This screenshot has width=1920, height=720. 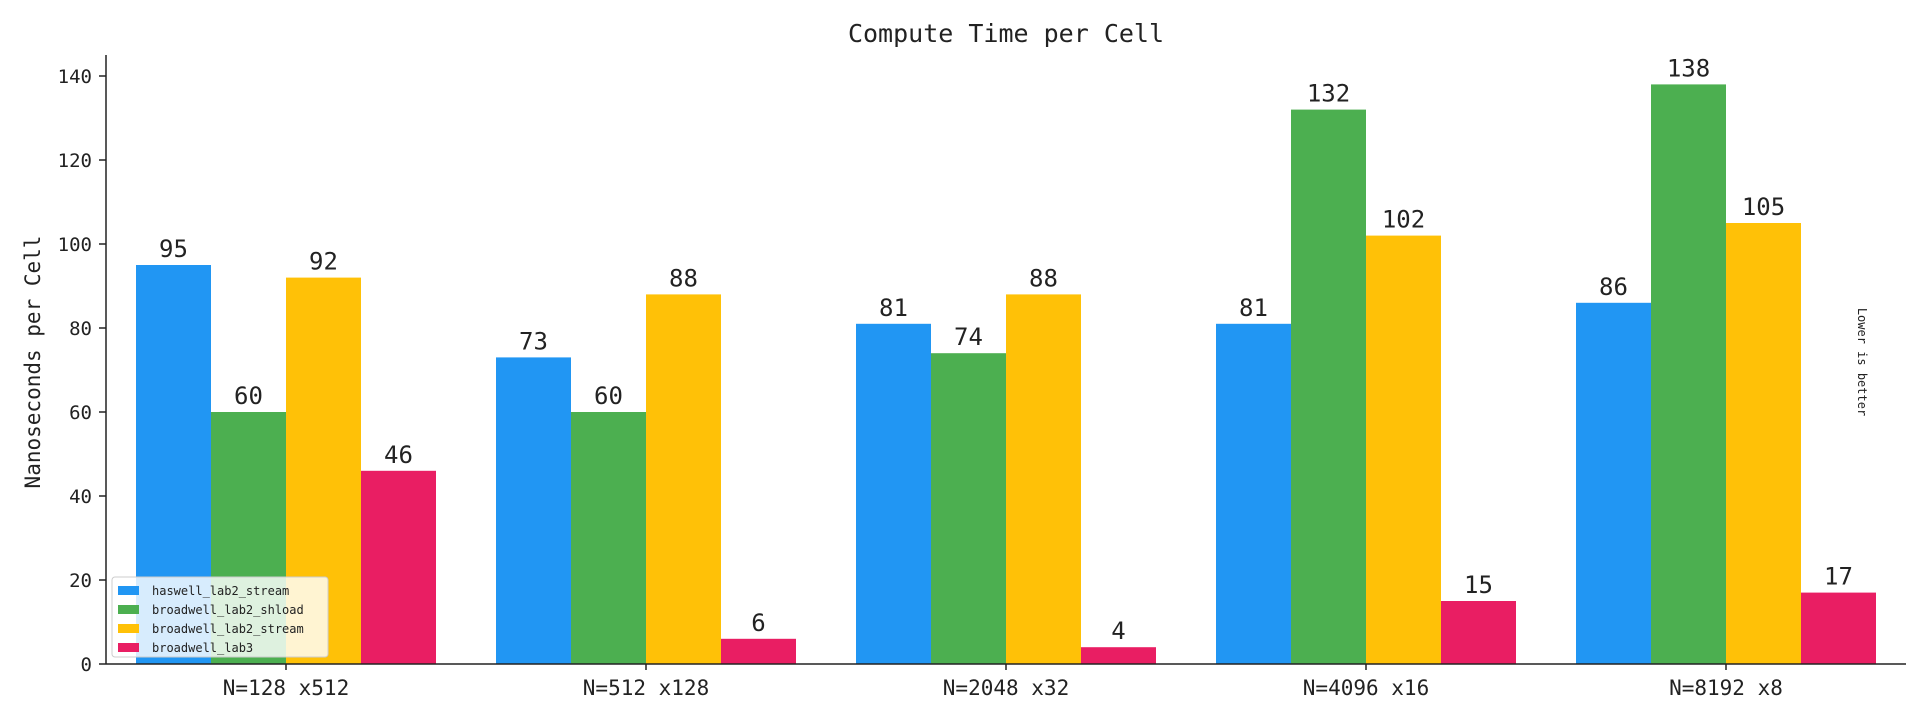 What do you see at coordinates (1613, 287) in the screenshot?
I see `data-label: 86` at bounding box center [1613, 287].